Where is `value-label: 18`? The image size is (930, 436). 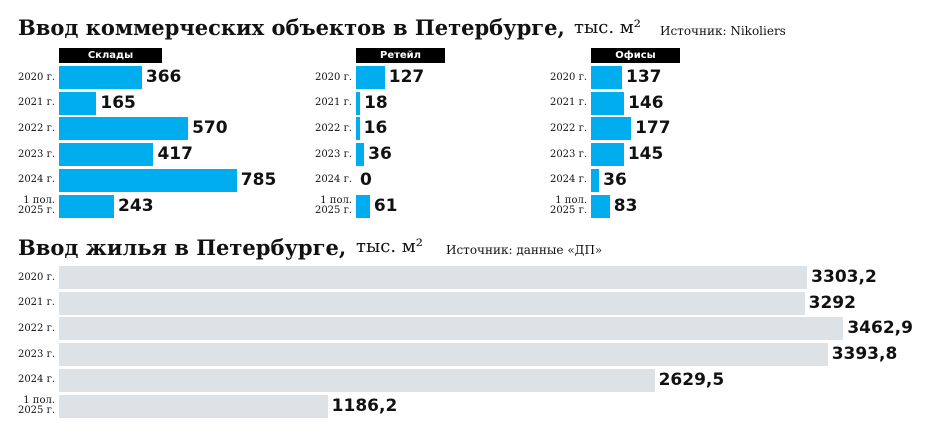
value-label: 18 is located at coordinates (376, 102).